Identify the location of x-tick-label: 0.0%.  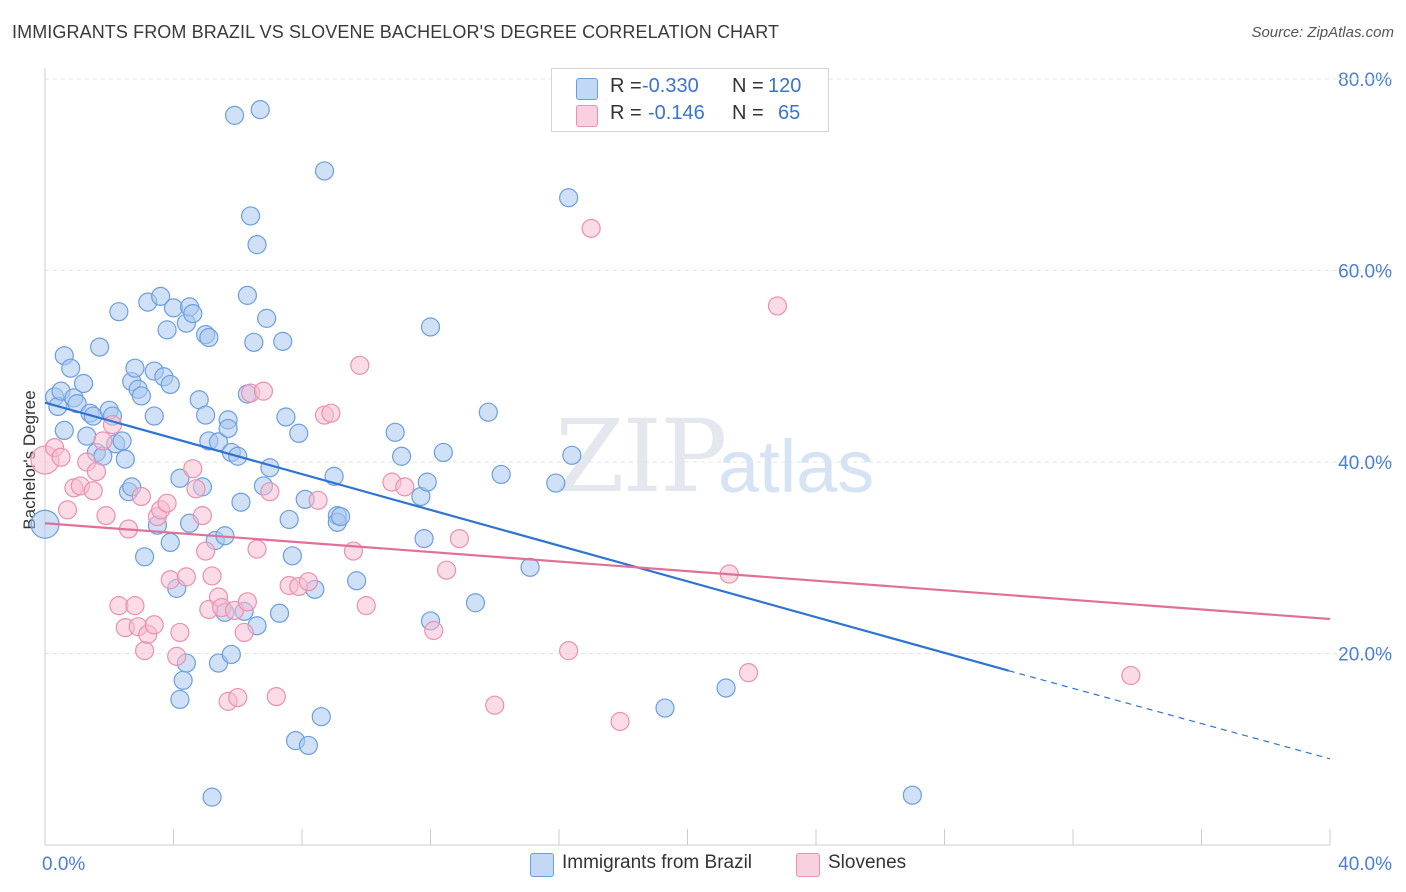
(63, 864).